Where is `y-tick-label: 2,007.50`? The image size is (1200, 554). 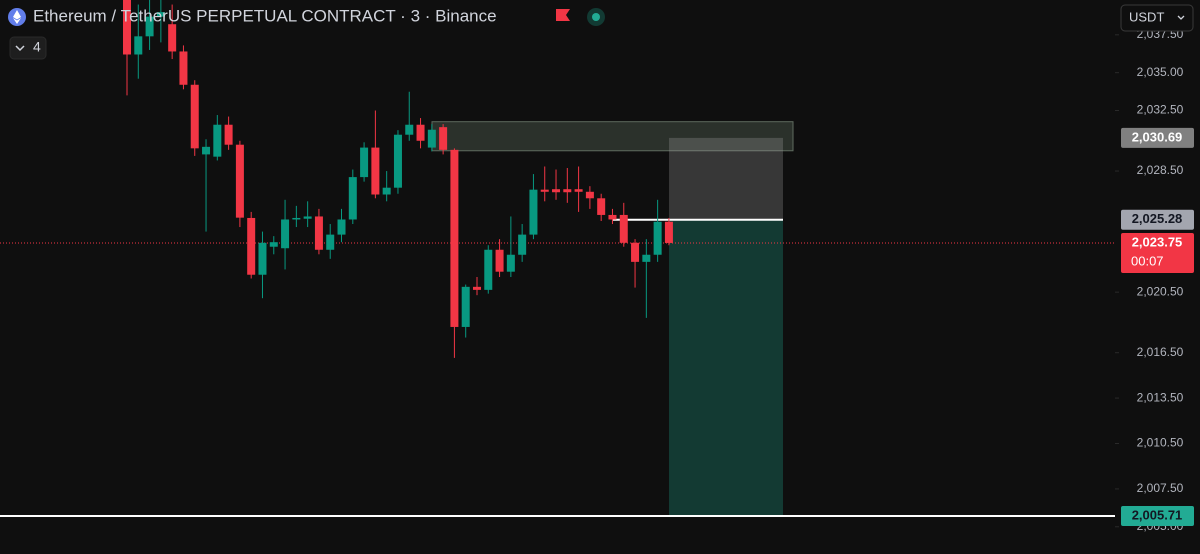
y-tick-label: 2,007.50 is located at coordinates (1160, 488).